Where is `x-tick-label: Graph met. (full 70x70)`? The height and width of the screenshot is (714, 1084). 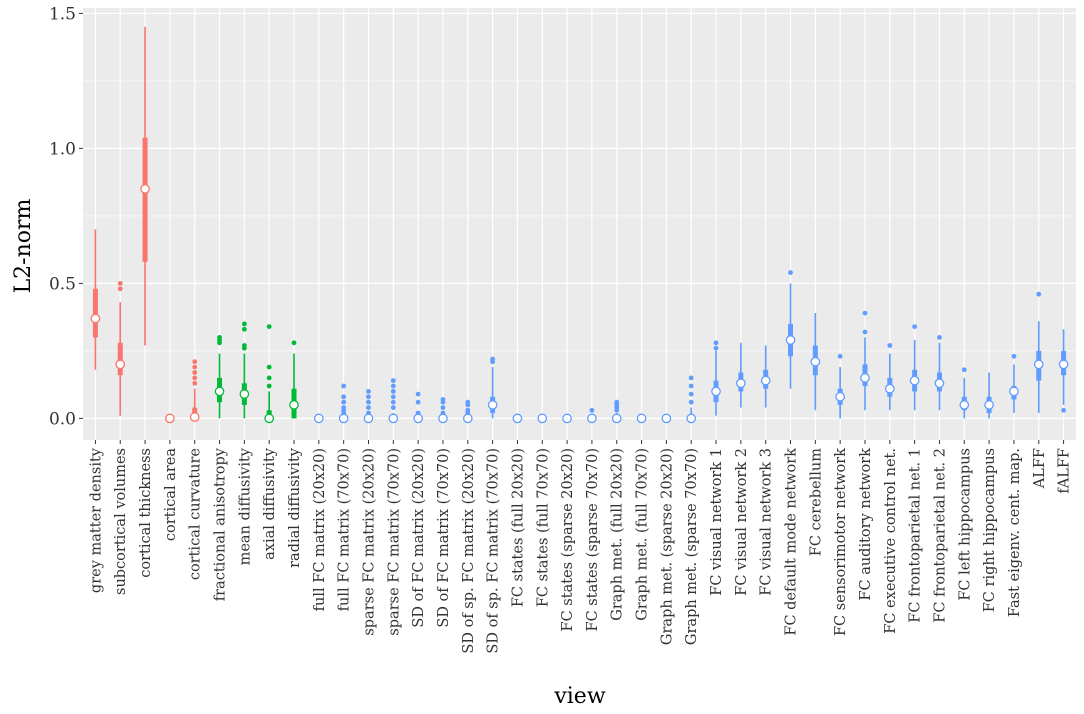 x-tick-label: Graph met. (full 70x70) is located at coordinates (643, 534).